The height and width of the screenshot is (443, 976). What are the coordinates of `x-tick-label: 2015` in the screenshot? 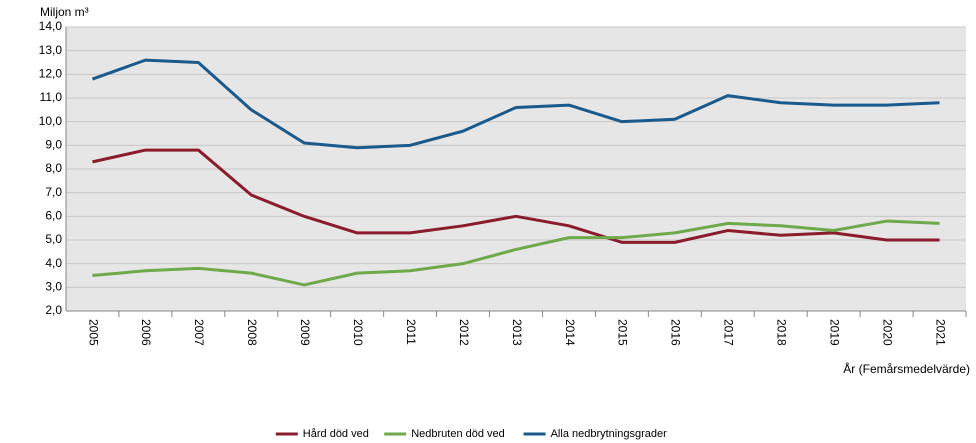 It's located at (623, 332).